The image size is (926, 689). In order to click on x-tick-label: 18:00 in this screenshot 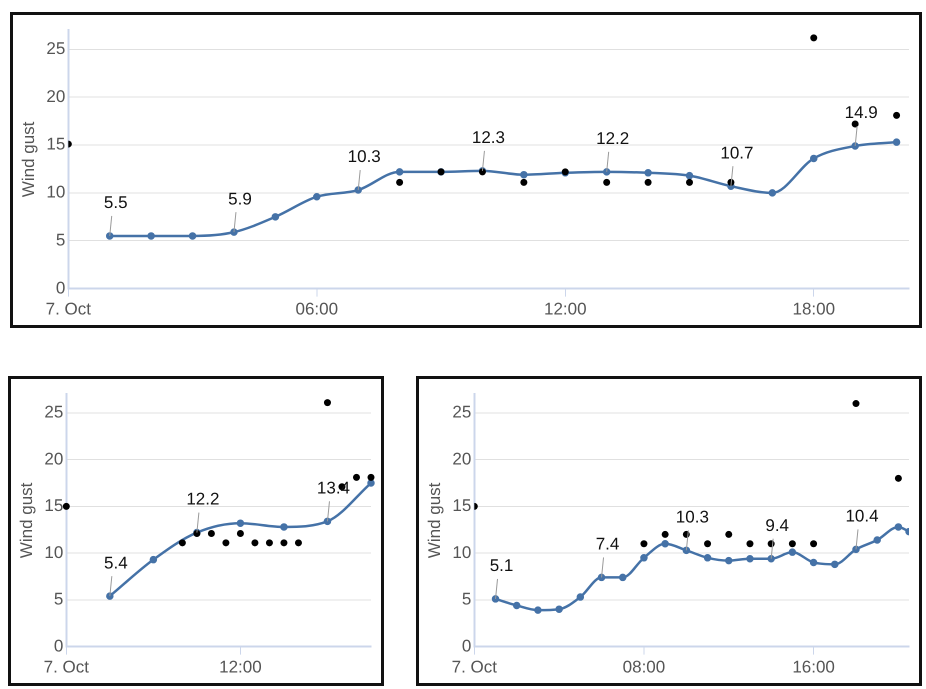, I will do `click(814, 308)`.